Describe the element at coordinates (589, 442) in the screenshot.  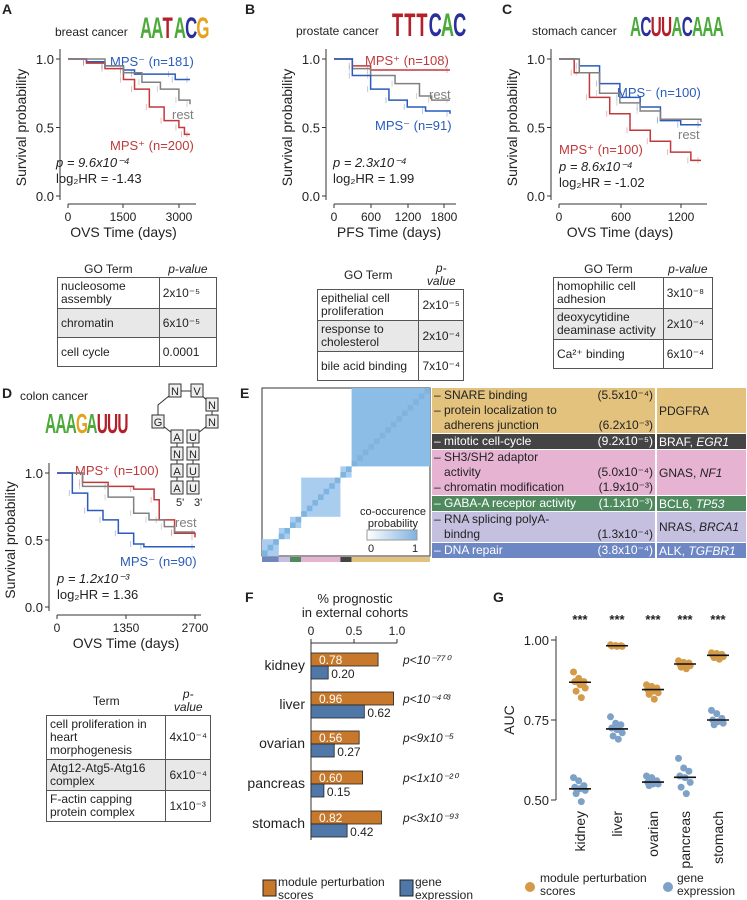
I see `module-row: – mitotic cell-cycle (9.2x10⁻⁵) BRAF, EGR1` at that location.